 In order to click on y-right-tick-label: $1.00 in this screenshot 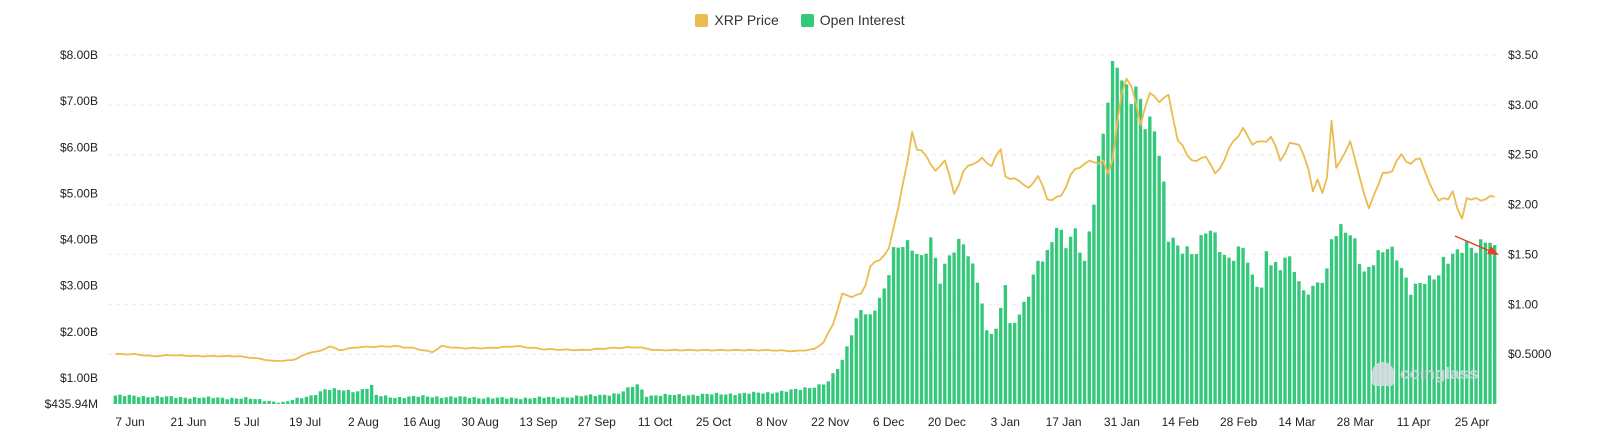, I will do `click(1523, 304)`.